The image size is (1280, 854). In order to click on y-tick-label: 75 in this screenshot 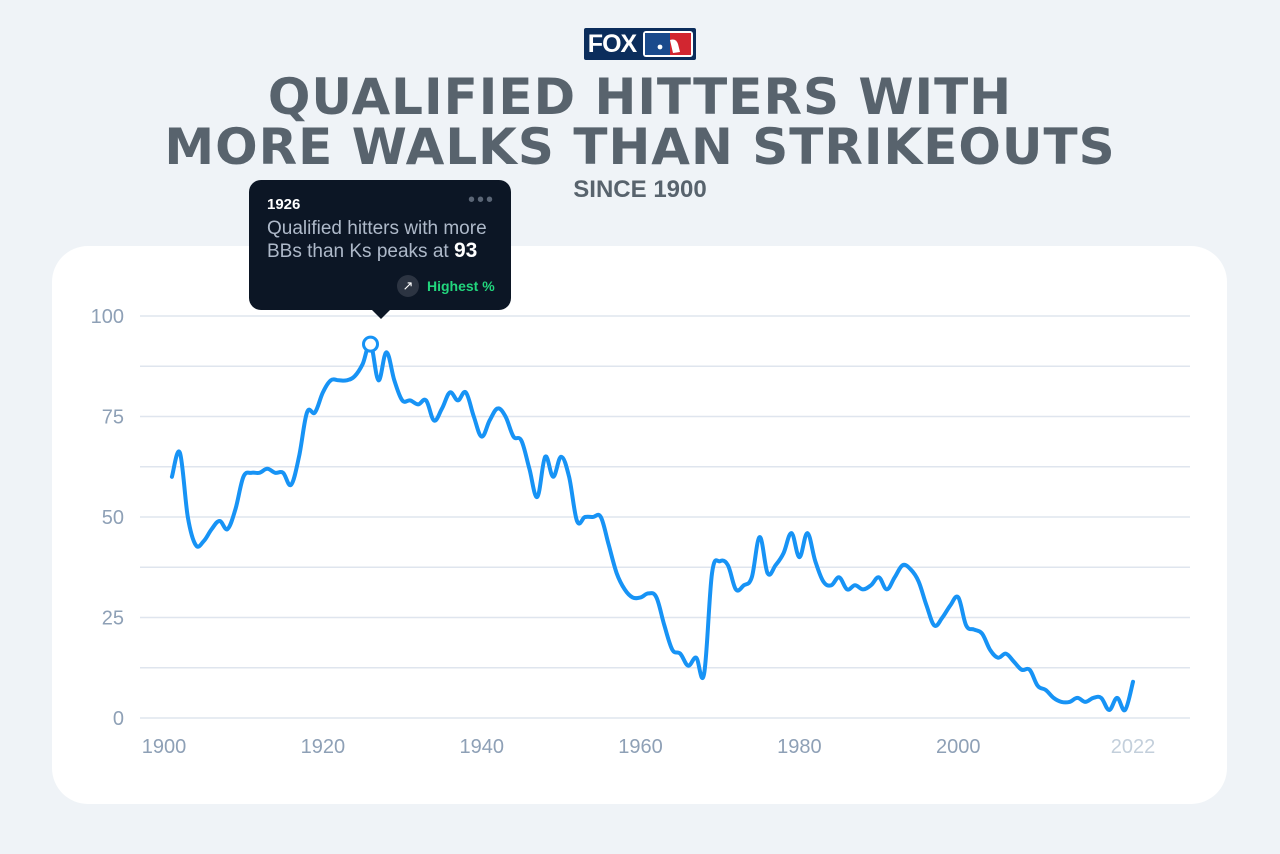, I will do `click(113, 418)`.